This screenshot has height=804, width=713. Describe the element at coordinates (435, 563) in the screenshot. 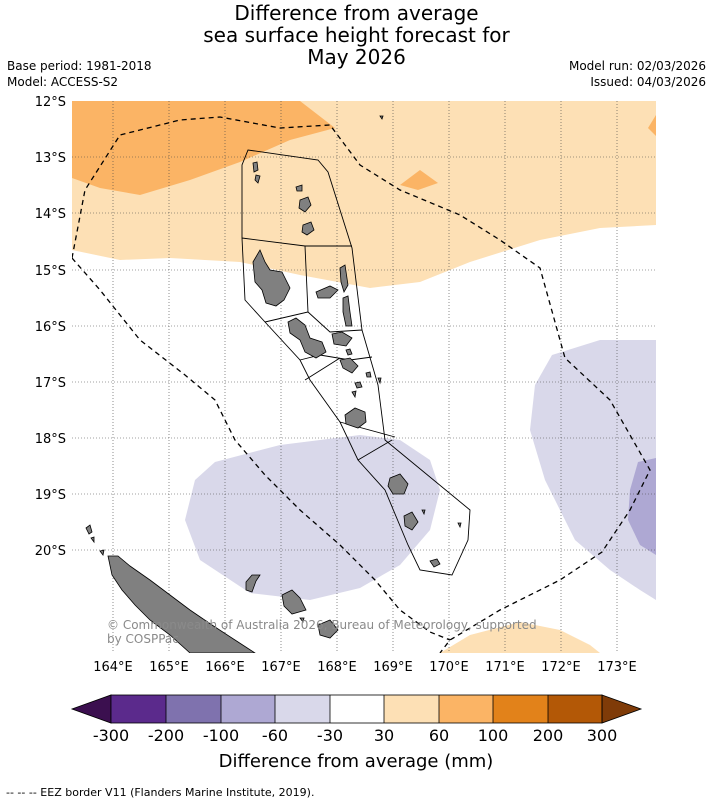

I see `island-aneityum` at that location.